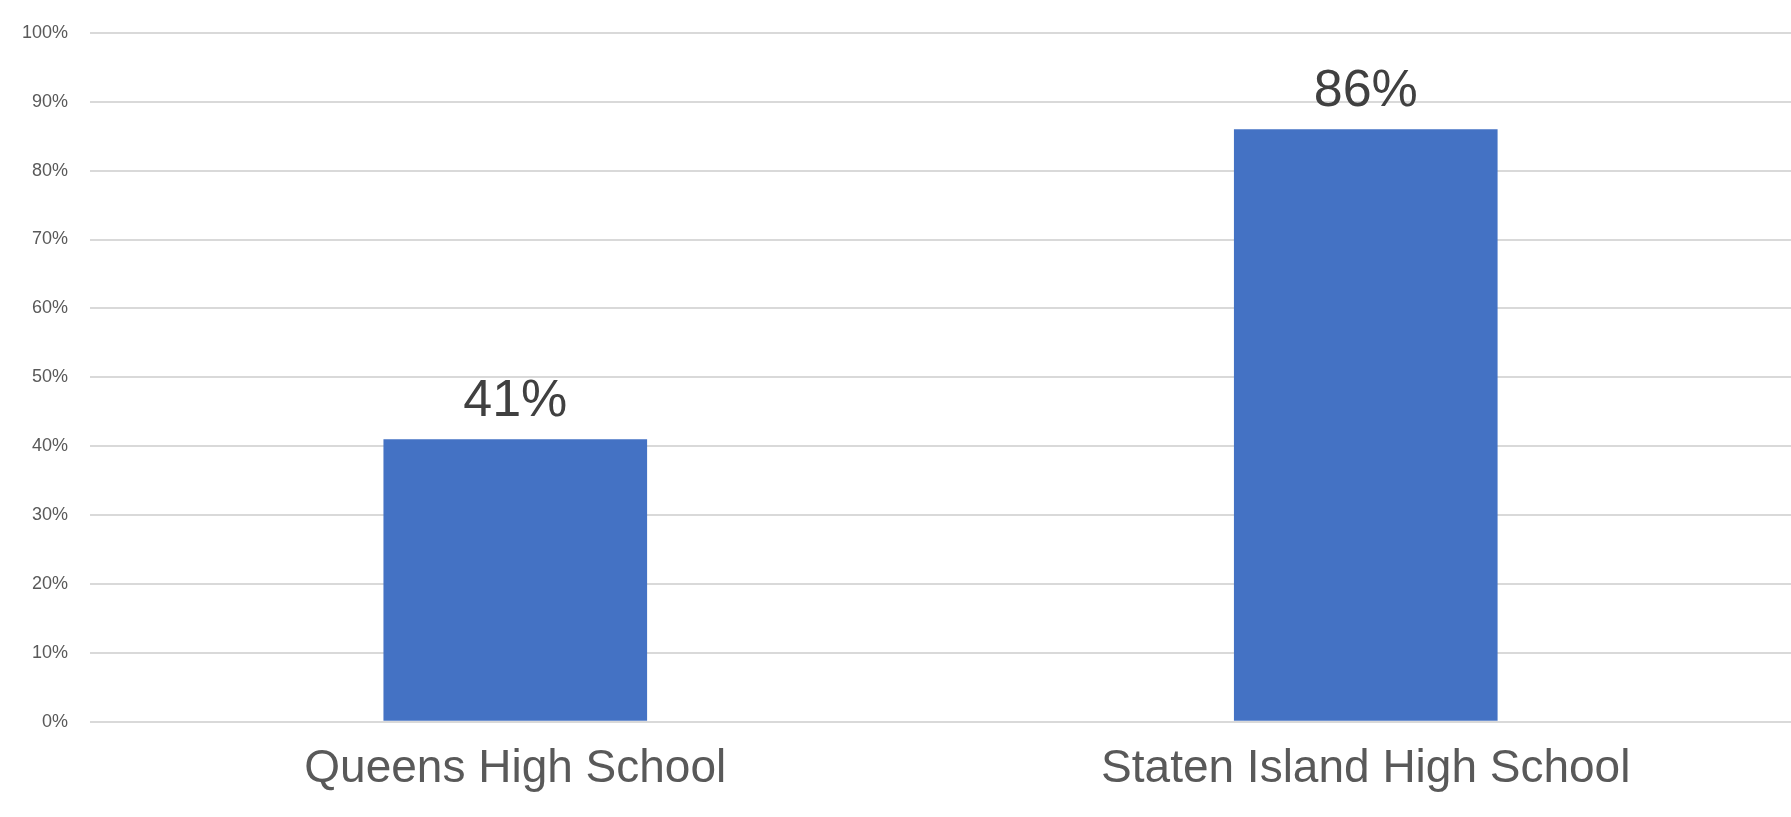 The image size is (1791, 817). Describe the element at coordinates (50, 651) in the screenshot. I see `y-tick-label: 10%` at that location.